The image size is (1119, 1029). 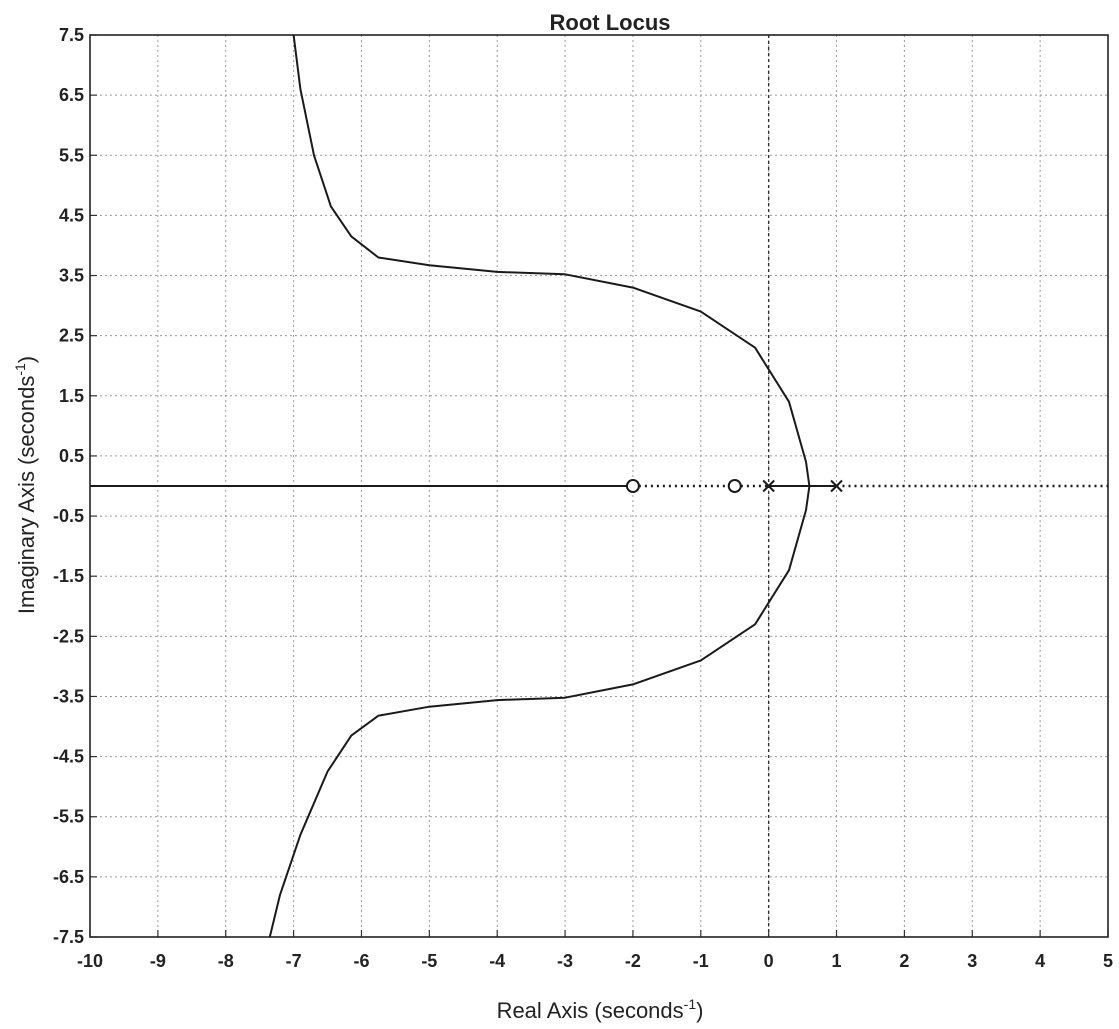 I want to click on x-tick-label: -7, so click(x=294, y=961).